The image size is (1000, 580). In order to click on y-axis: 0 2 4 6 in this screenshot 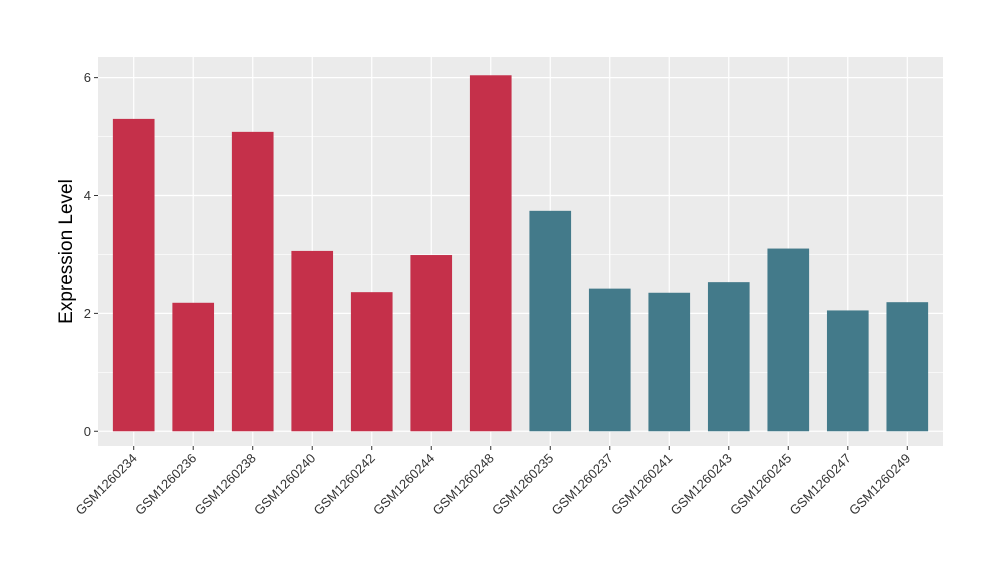, I will do `click(91, 254)`.